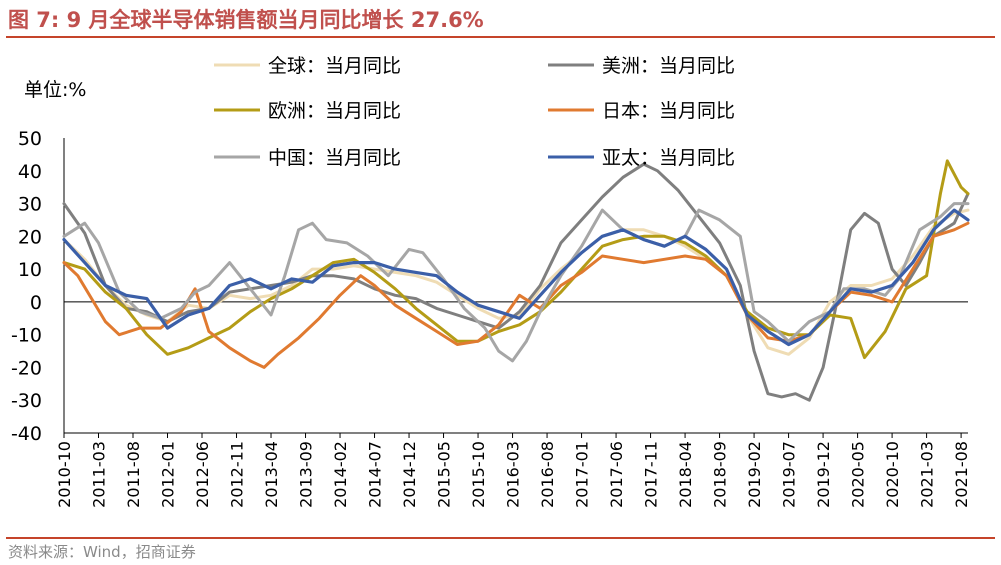  I want to click on y-tick-label: -20, so click(26, 368).